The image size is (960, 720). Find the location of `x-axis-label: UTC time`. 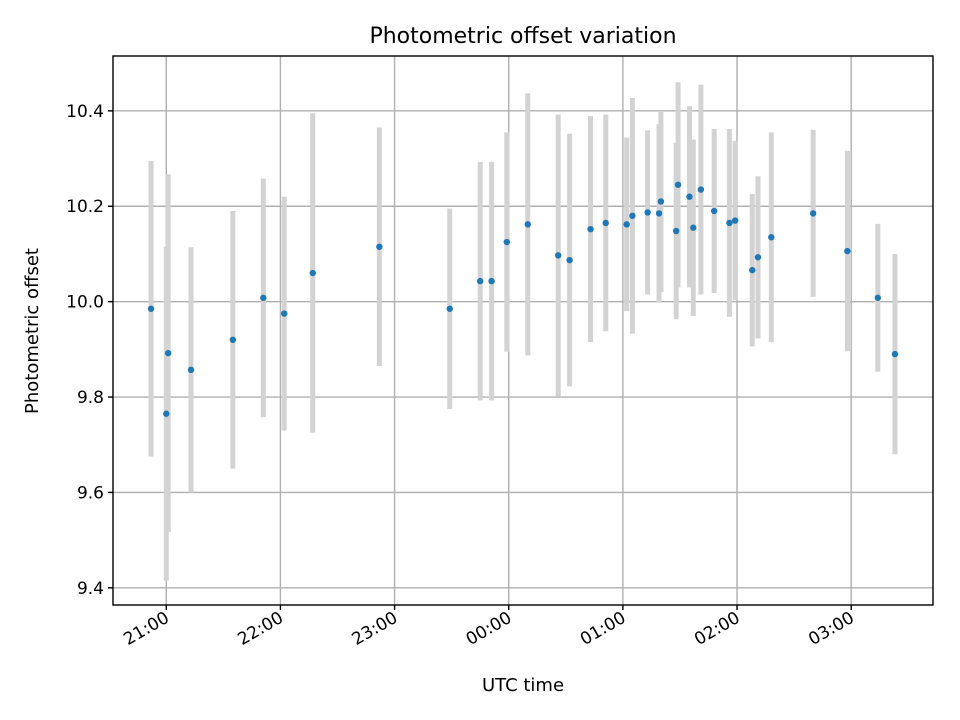

x-axis-label: UTC time is located at coordinates (523, 685).